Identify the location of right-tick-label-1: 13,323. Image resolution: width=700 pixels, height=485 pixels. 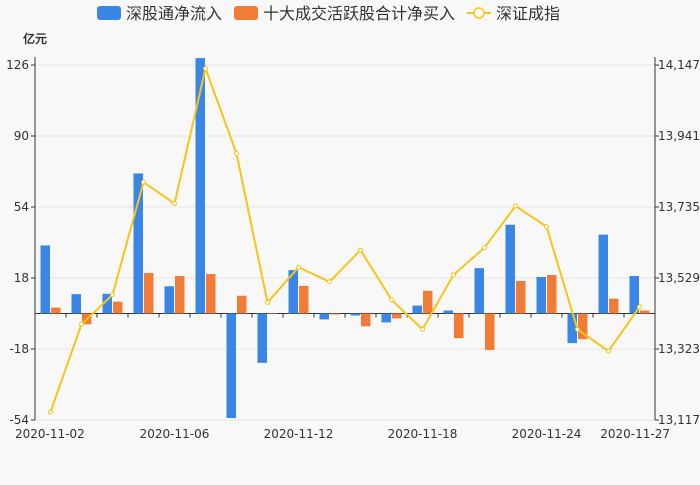
(679, 349).